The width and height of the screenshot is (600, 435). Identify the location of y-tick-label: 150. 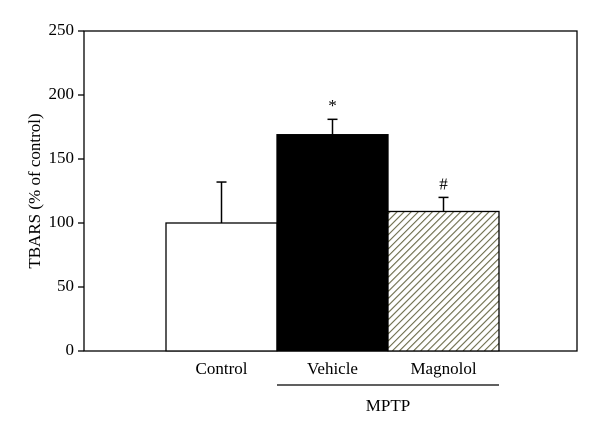
(62, 157).